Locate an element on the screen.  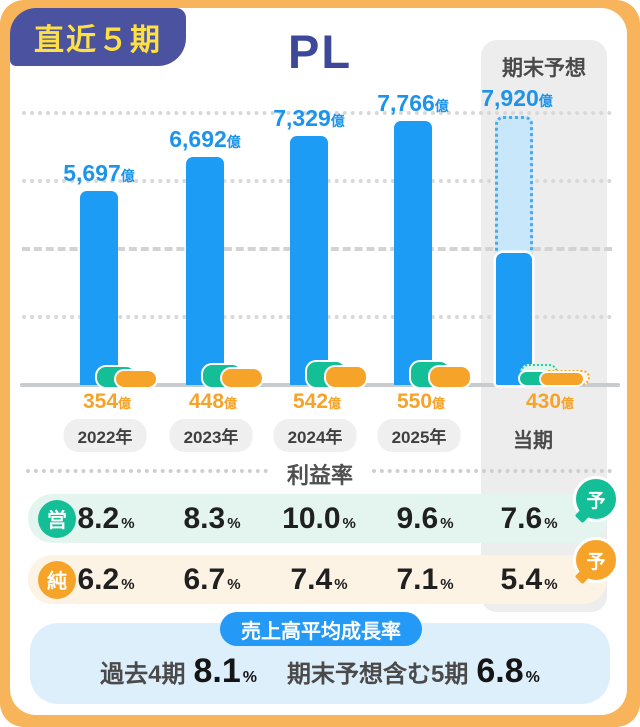
growth-rate-stats: 過去4期 8.1 % 期末予想含む5期 6.8 % is located at coordinates (320, 671).